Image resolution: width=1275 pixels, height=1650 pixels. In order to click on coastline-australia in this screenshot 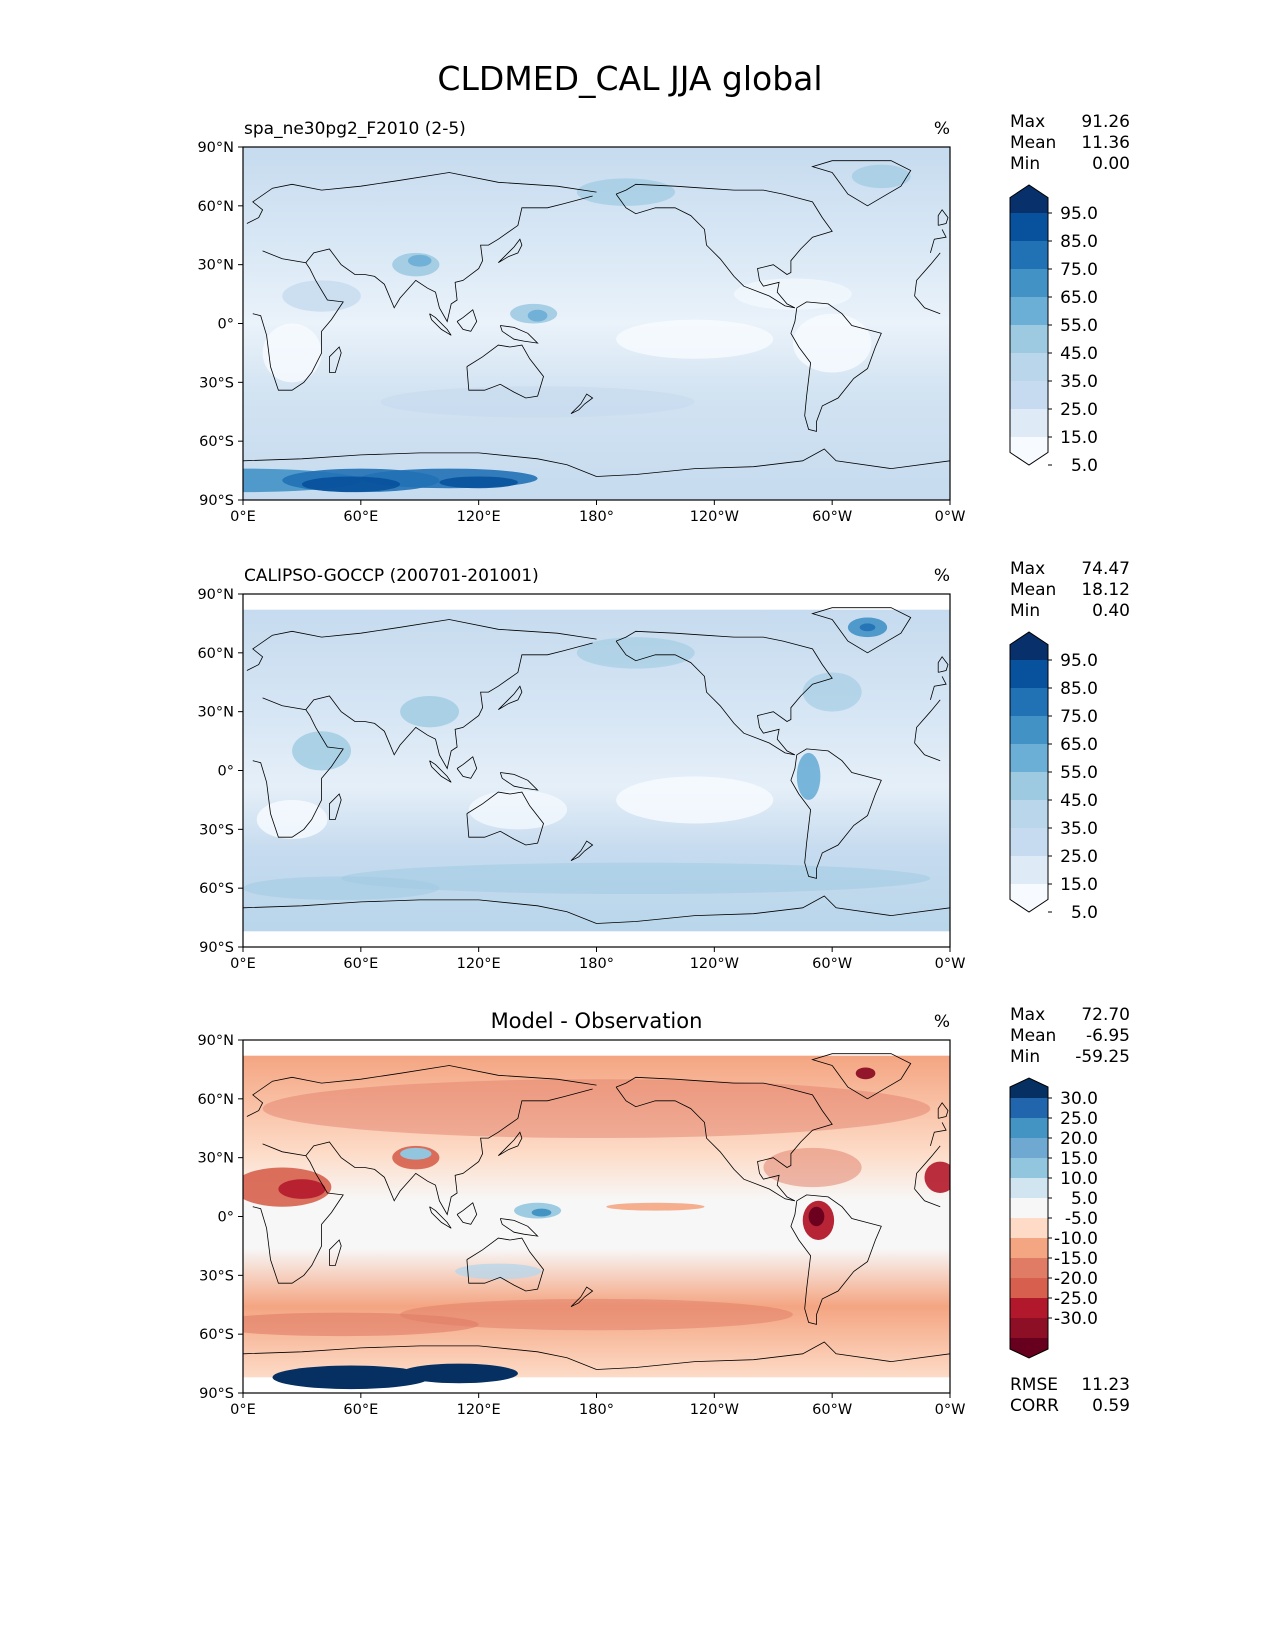, I will do `click(505, 1264)`.